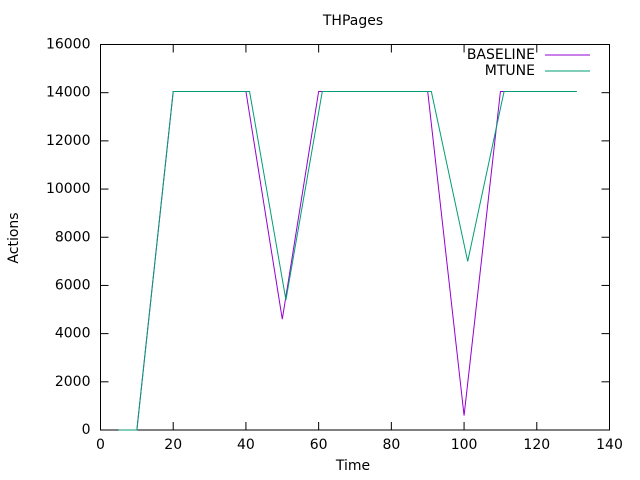  What do you see at coordinates (68, 189) in the screenshot?
I see `y-tick-label: 10000` at bounding box center [68, 189].